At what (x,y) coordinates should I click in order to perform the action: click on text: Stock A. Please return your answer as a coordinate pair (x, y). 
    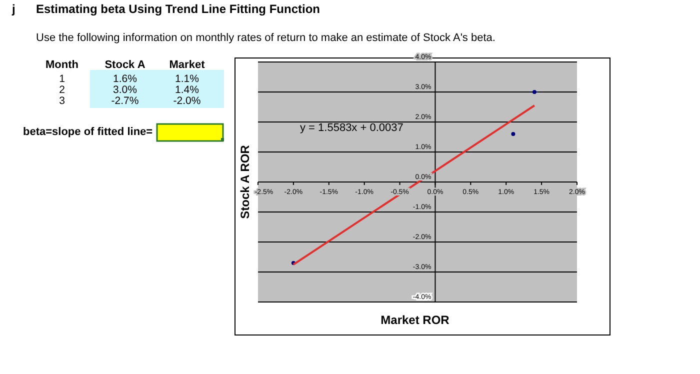
    Looking at the image, I should click on (125, 65).